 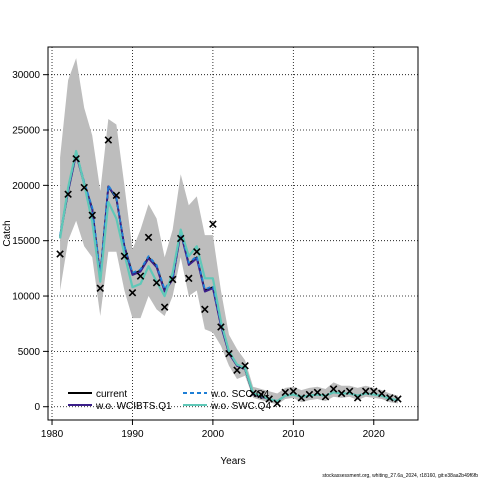 What do you see at coordinates (240, 406) in the screenshot?
I see `legend-label: w.o. SWC.Q4` at bounding box center [240, 406].